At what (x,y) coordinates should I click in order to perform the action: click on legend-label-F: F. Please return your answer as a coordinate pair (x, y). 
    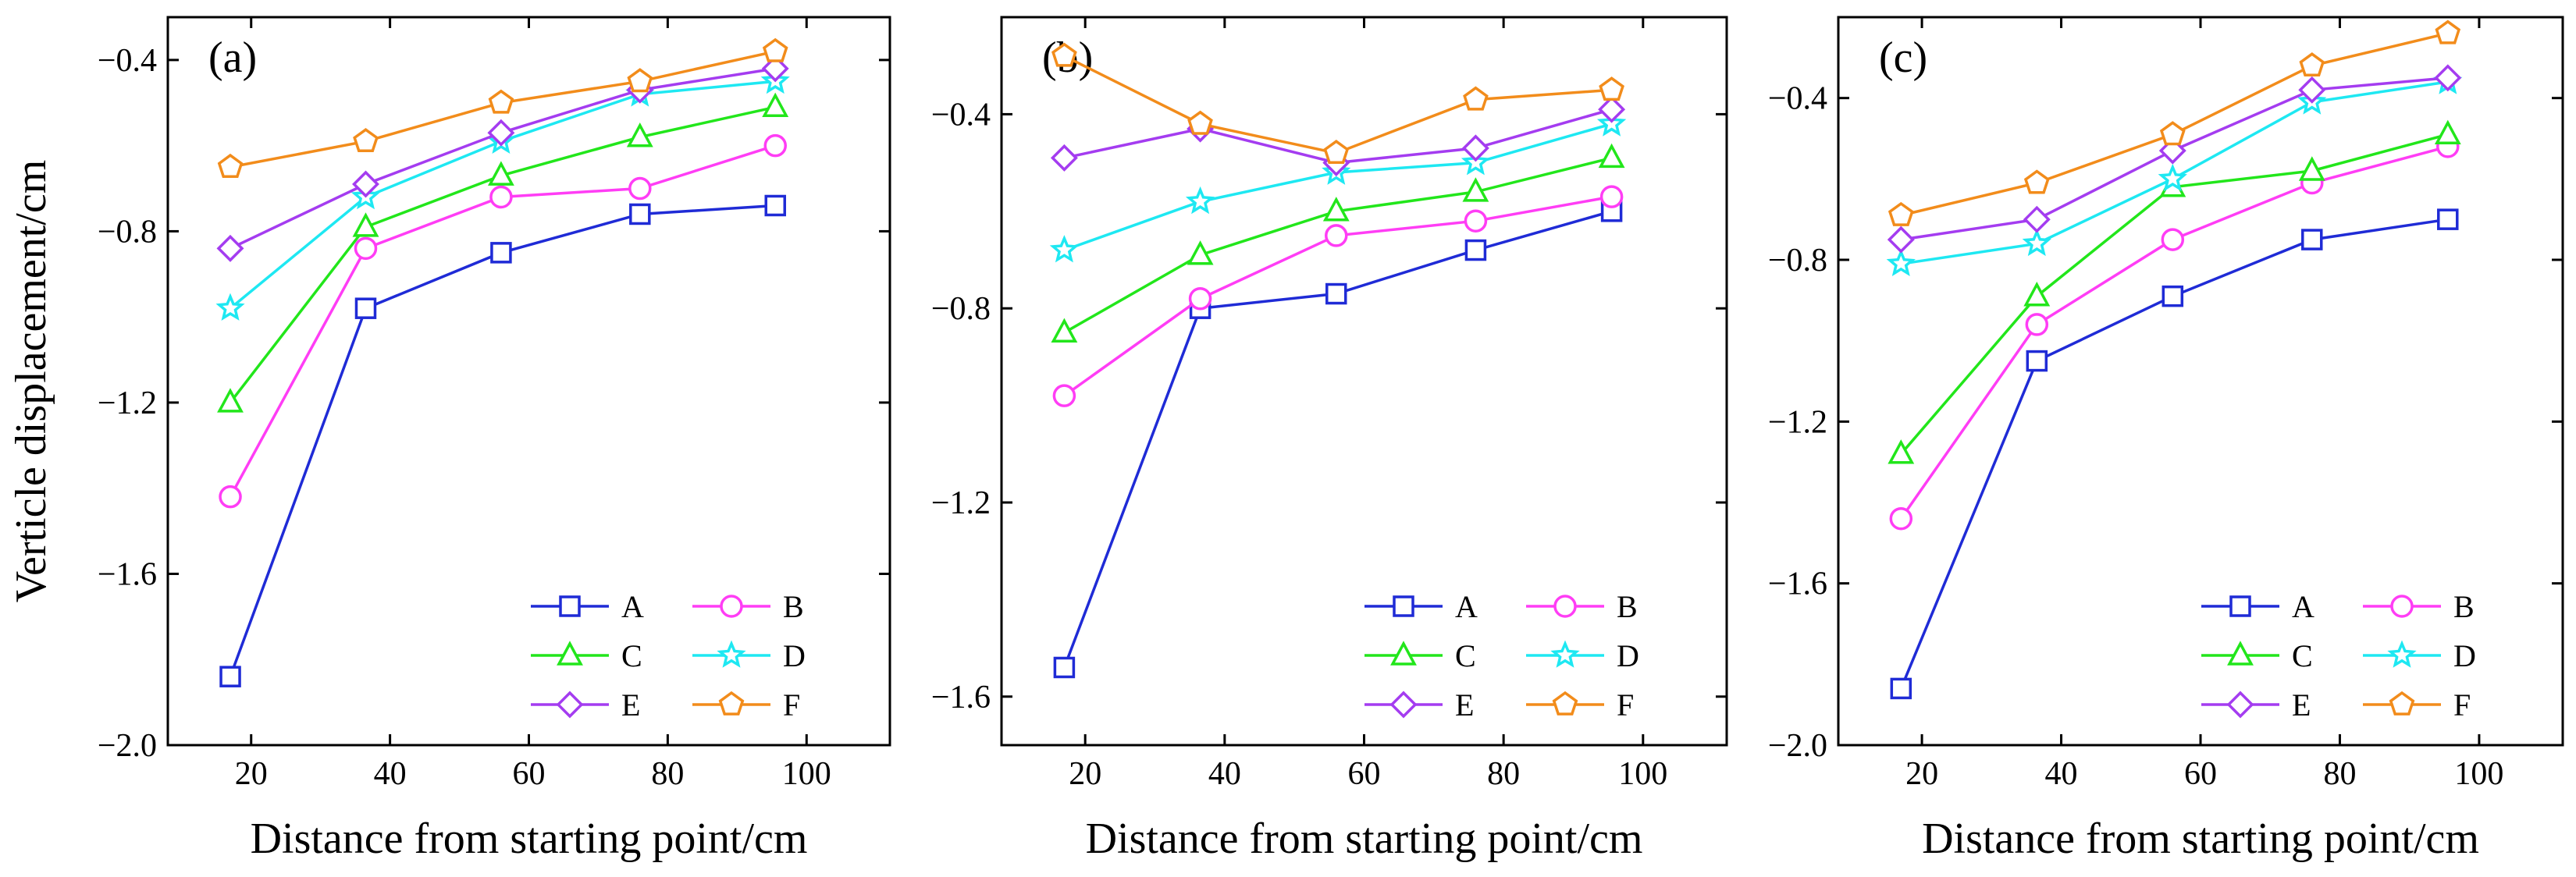
    Looking at the image, I should click on (2462, 705).